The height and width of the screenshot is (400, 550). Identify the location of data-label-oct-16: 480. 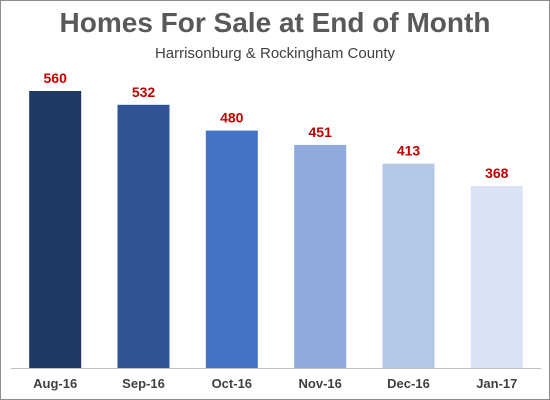
(232, 118).